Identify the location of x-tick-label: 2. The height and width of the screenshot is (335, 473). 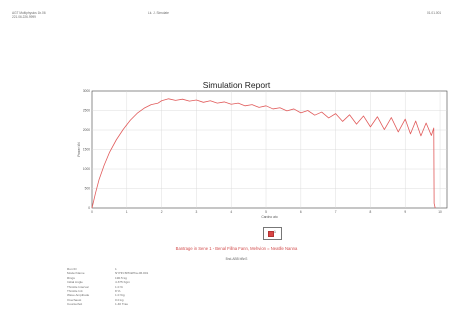
(162, 212).